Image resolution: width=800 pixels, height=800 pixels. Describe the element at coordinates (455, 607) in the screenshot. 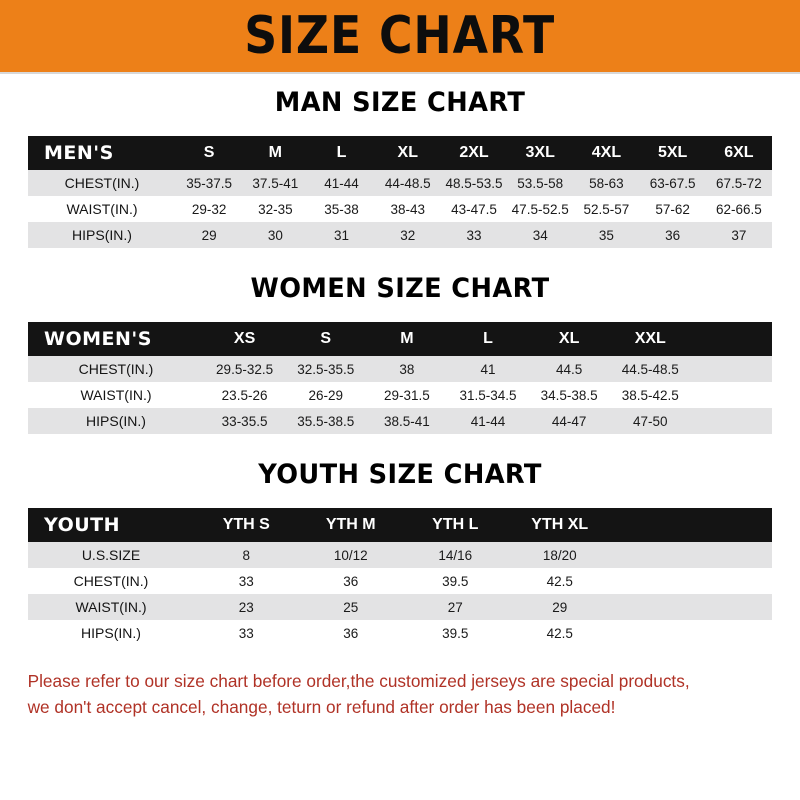

I see `youth-waist-l: 27` at that location.